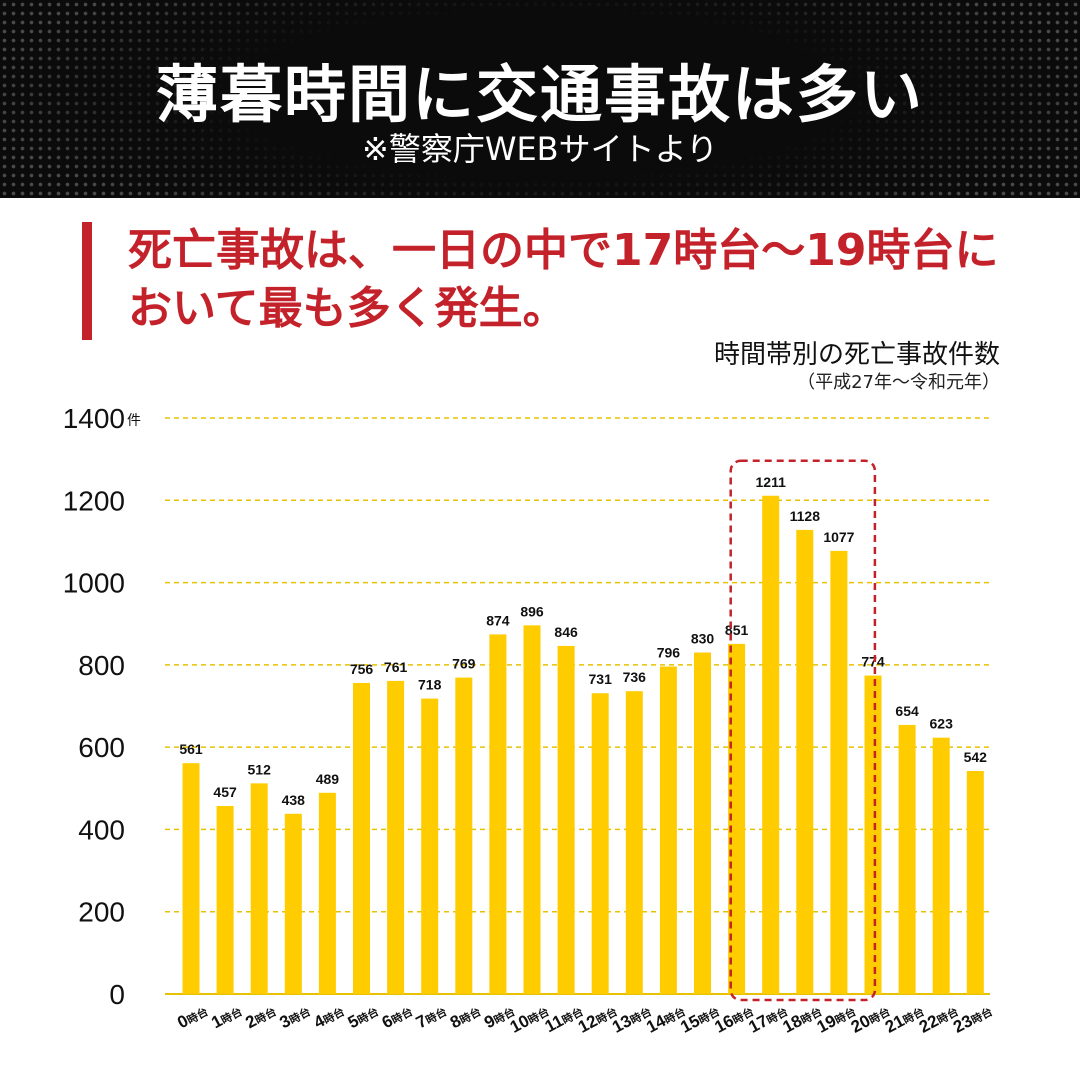  I want to click on page-title: 薄暮時間に交通事故は多い, so click(539, 94).